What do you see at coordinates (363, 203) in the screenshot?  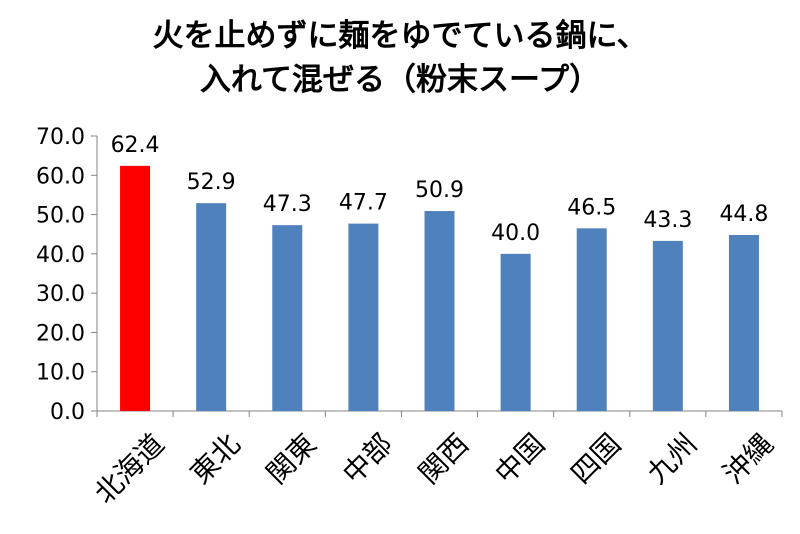 I see `bar-value-label: 47.7` at bounding box center [363, 203].